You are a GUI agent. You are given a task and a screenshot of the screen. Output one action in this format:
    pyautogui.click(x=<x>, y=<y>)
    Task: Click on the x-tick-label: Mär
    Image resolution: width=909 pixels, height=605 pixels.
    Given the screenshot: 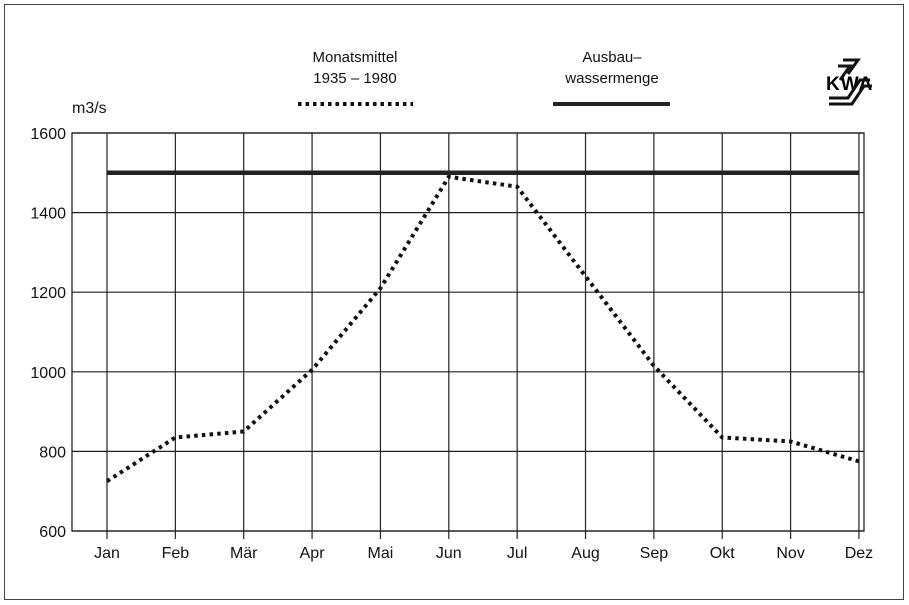 What is the action you would take?
    pyautogui.click(x=244, y=553)
    